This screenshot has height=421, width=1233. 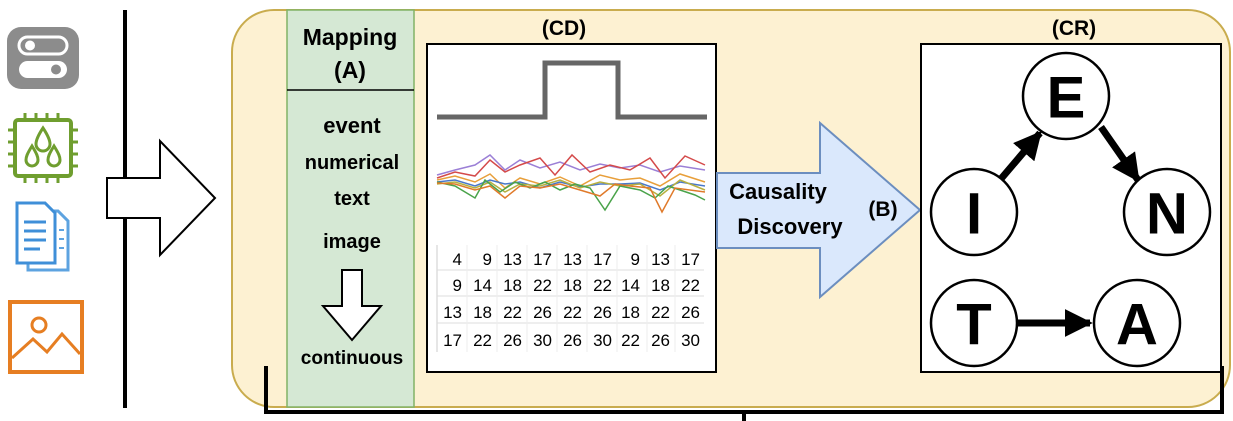 I want to click on arrow-b-line1: Causality, so click(x=778, y=191).